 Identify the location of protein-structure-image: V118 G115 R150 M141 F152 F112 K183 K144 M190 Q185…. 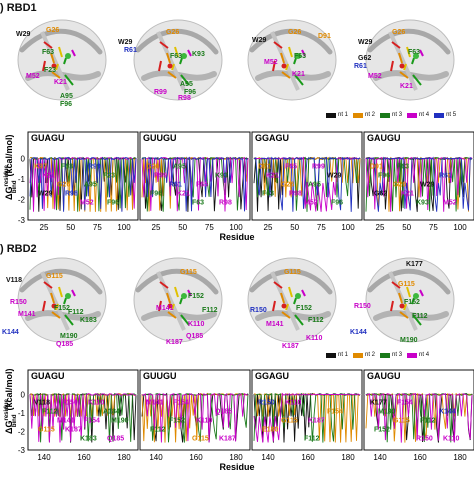
(58, 300).